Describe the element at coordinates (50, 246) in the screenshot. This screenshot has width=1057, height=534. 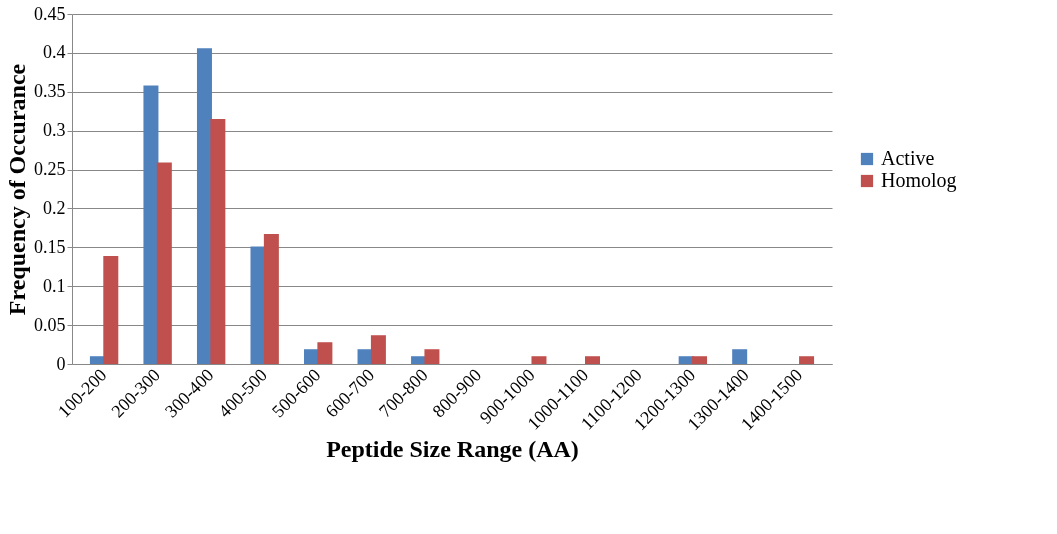
I see `y-tick-label: 0.15` at that location.